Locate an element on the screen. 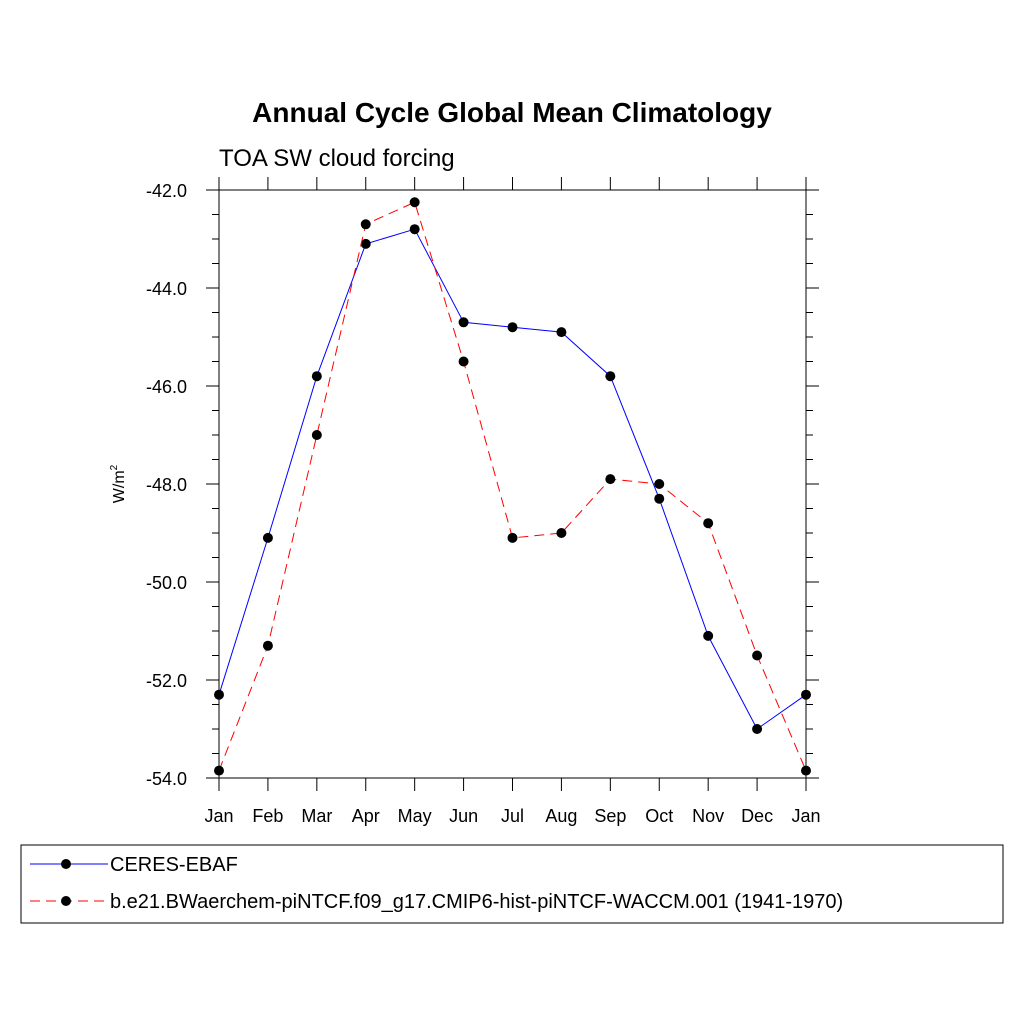 This screenshot has width=1024, height=1024. legend-marker-model is located at coordinates (66, 901).